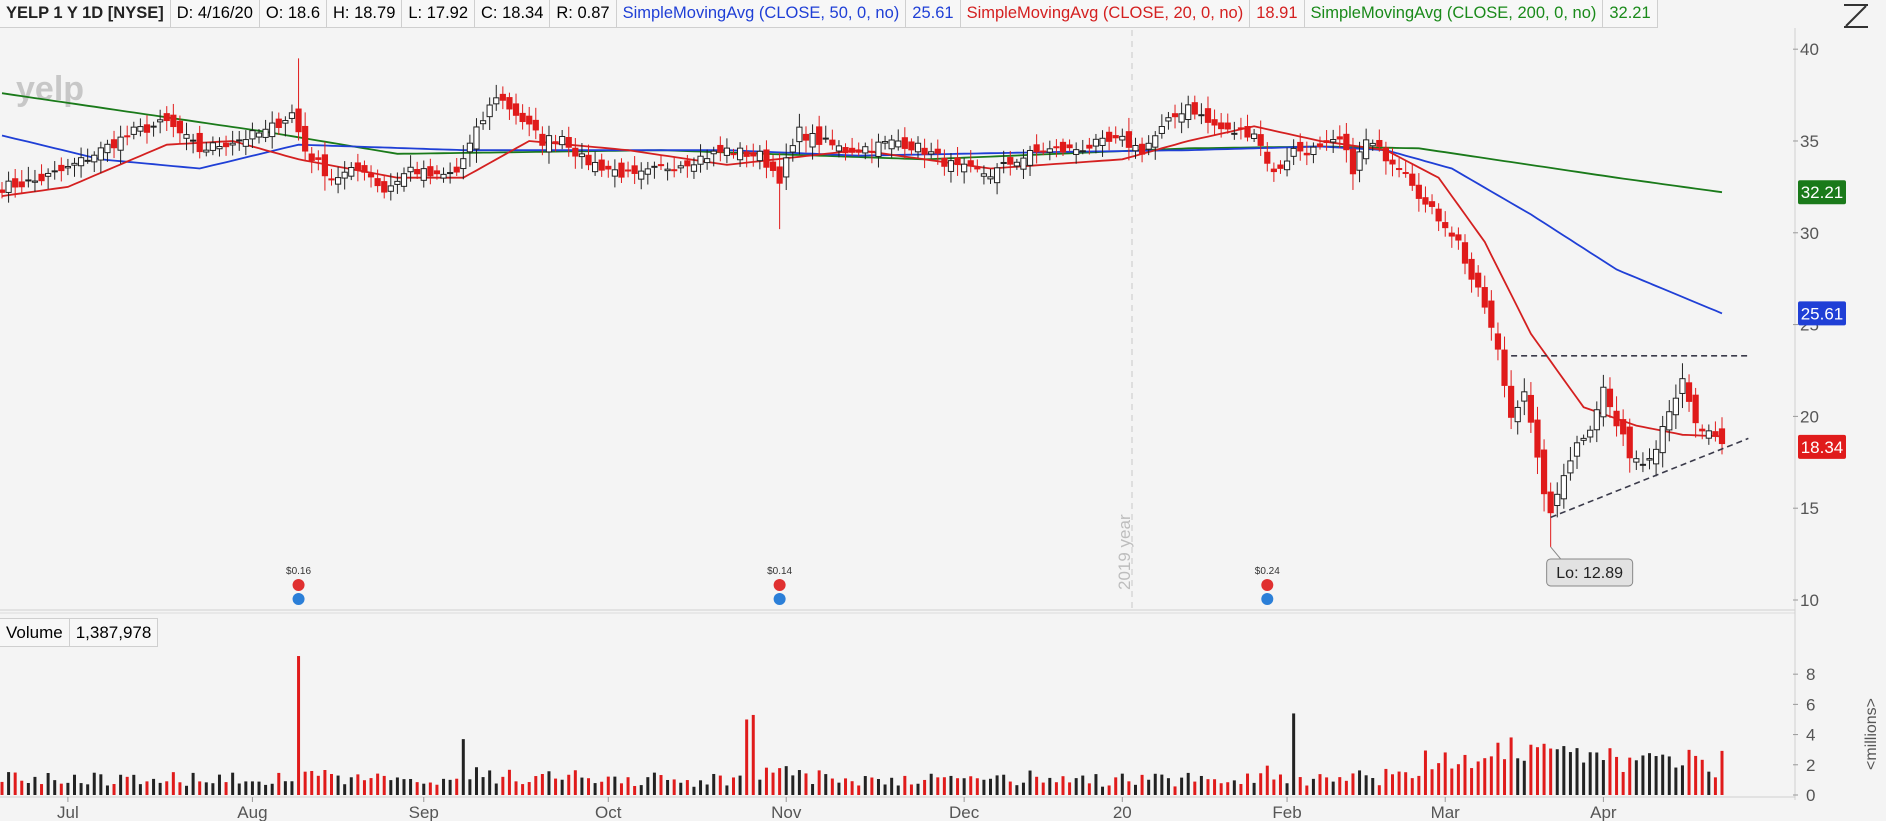 This screenshot has height=821, width=1886. Describe the element at coordinates (761, 14) in the screenshot. I see `sma50-study: SimpleMovingAvg (CLOSE, 50, 0, no)` at that location.